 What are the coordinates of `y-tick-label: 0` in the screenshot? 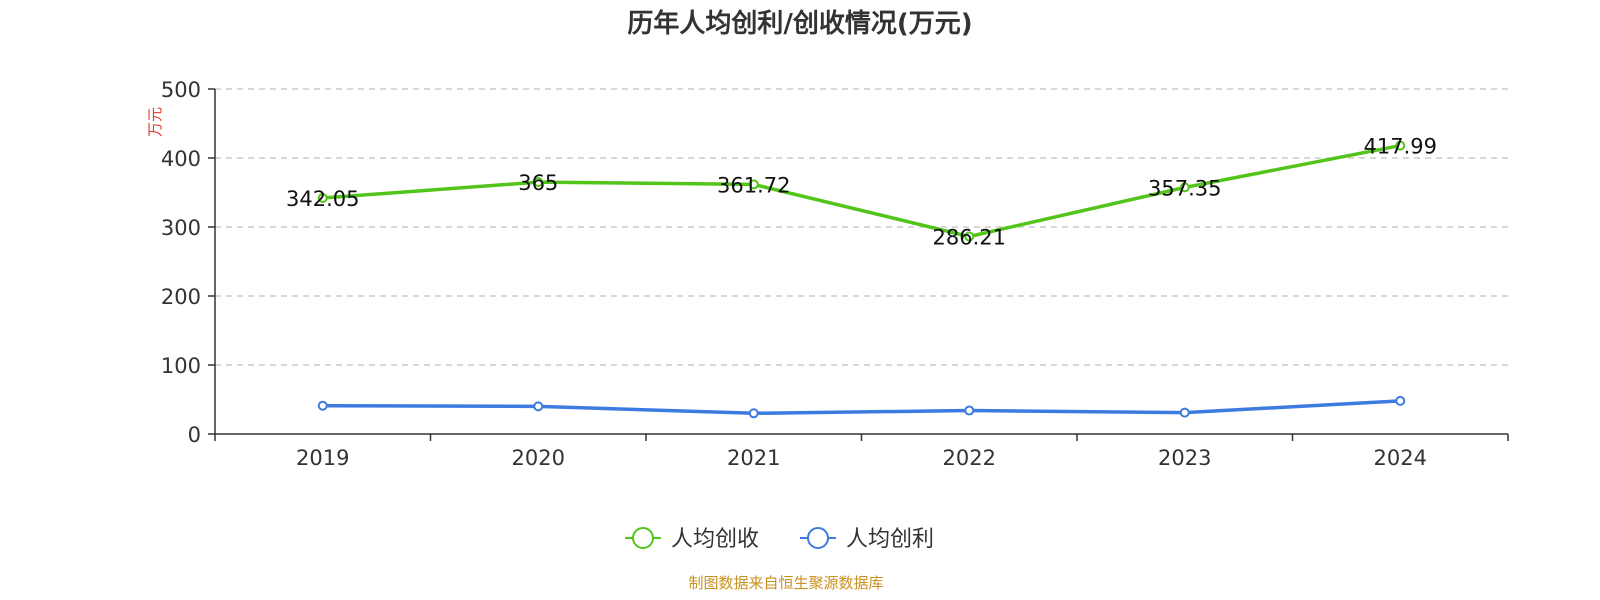 It's located at (194, 435).